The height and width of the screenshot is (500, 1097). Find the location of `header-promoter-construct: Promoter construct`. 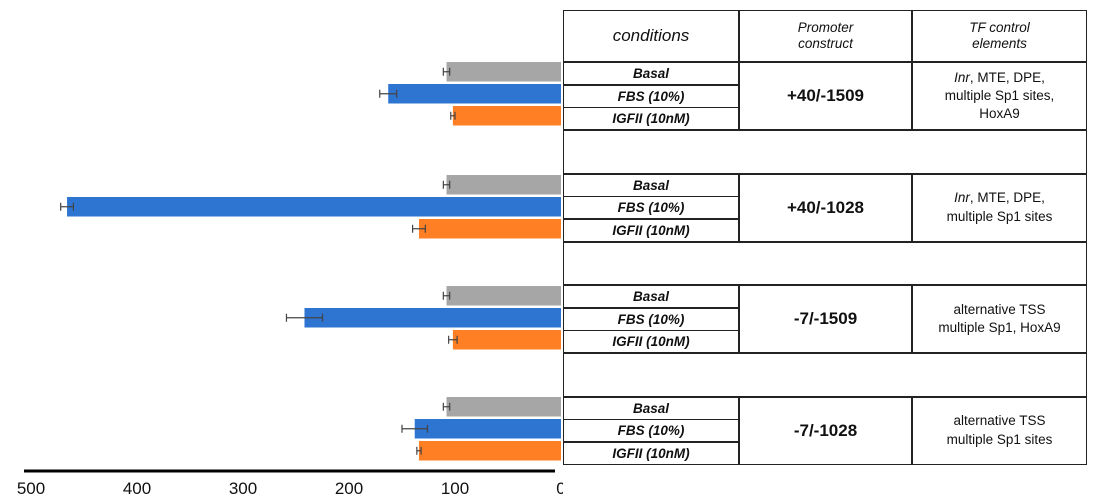

header-promoter-construct: Promoter construct is located at coordinates (825, 36).